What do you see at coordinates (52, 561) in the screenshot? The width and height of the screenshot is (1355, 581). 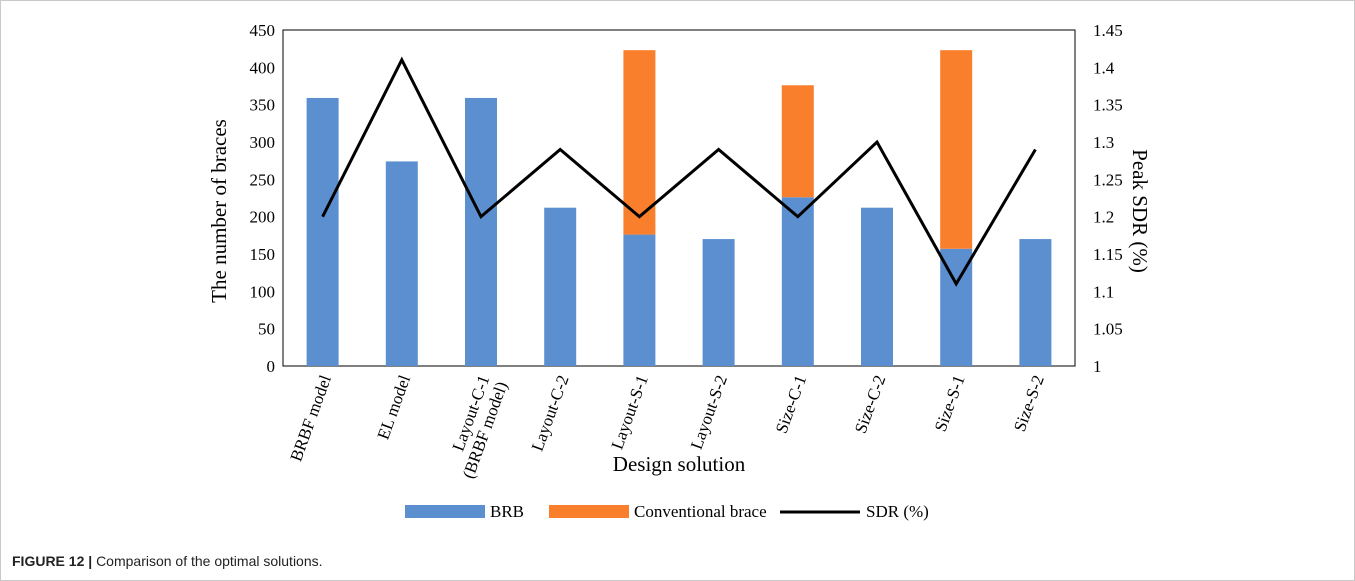 I see `figure-caption-label: FIGURE 12 |` at bounding box center [52, 561].